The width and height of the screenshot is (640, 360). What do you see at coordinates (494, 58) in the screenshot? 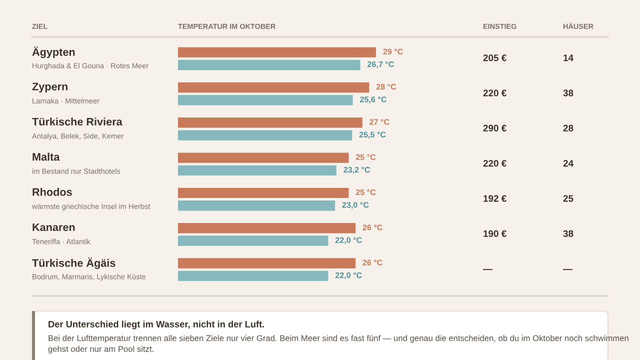
I see `text: 205 €` at bounding box center [494, 58].